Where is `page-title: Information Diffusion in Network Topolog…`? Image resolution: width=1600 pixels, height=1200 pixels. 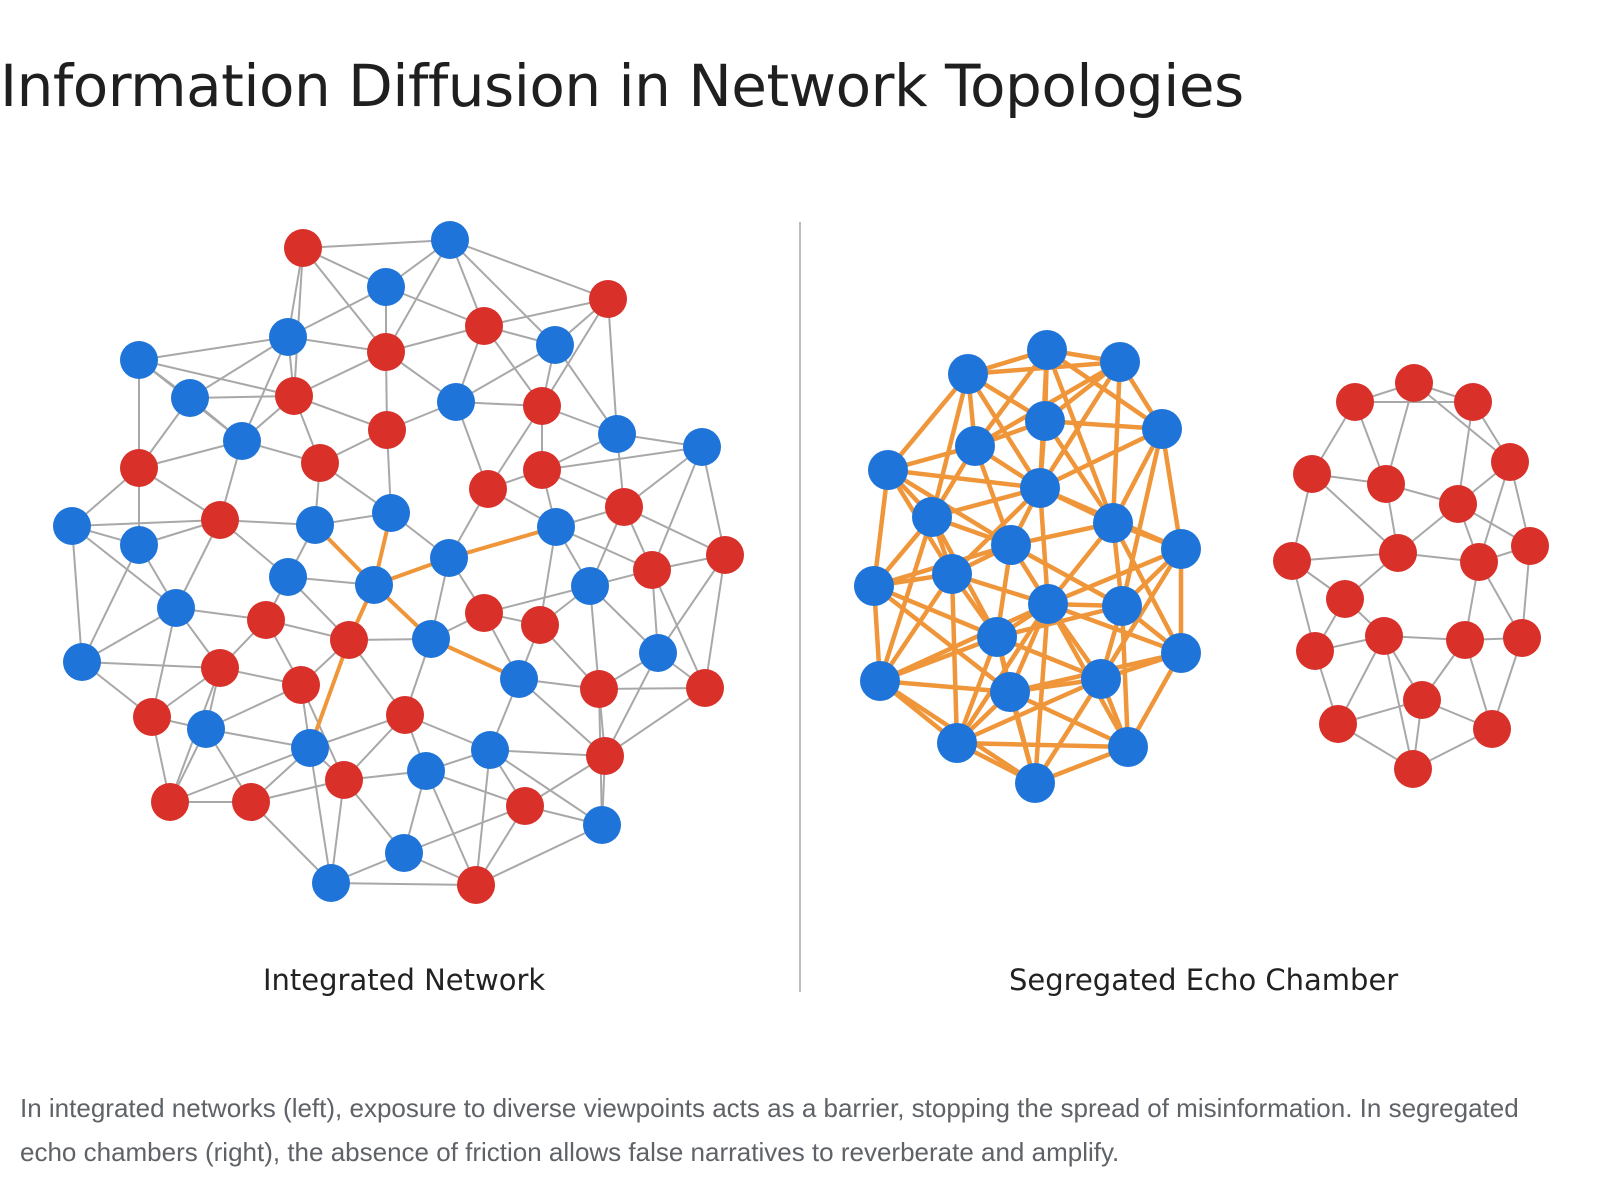 page-title: Information Diffusion in Network Topolog… is located at coordinates (622, 86).